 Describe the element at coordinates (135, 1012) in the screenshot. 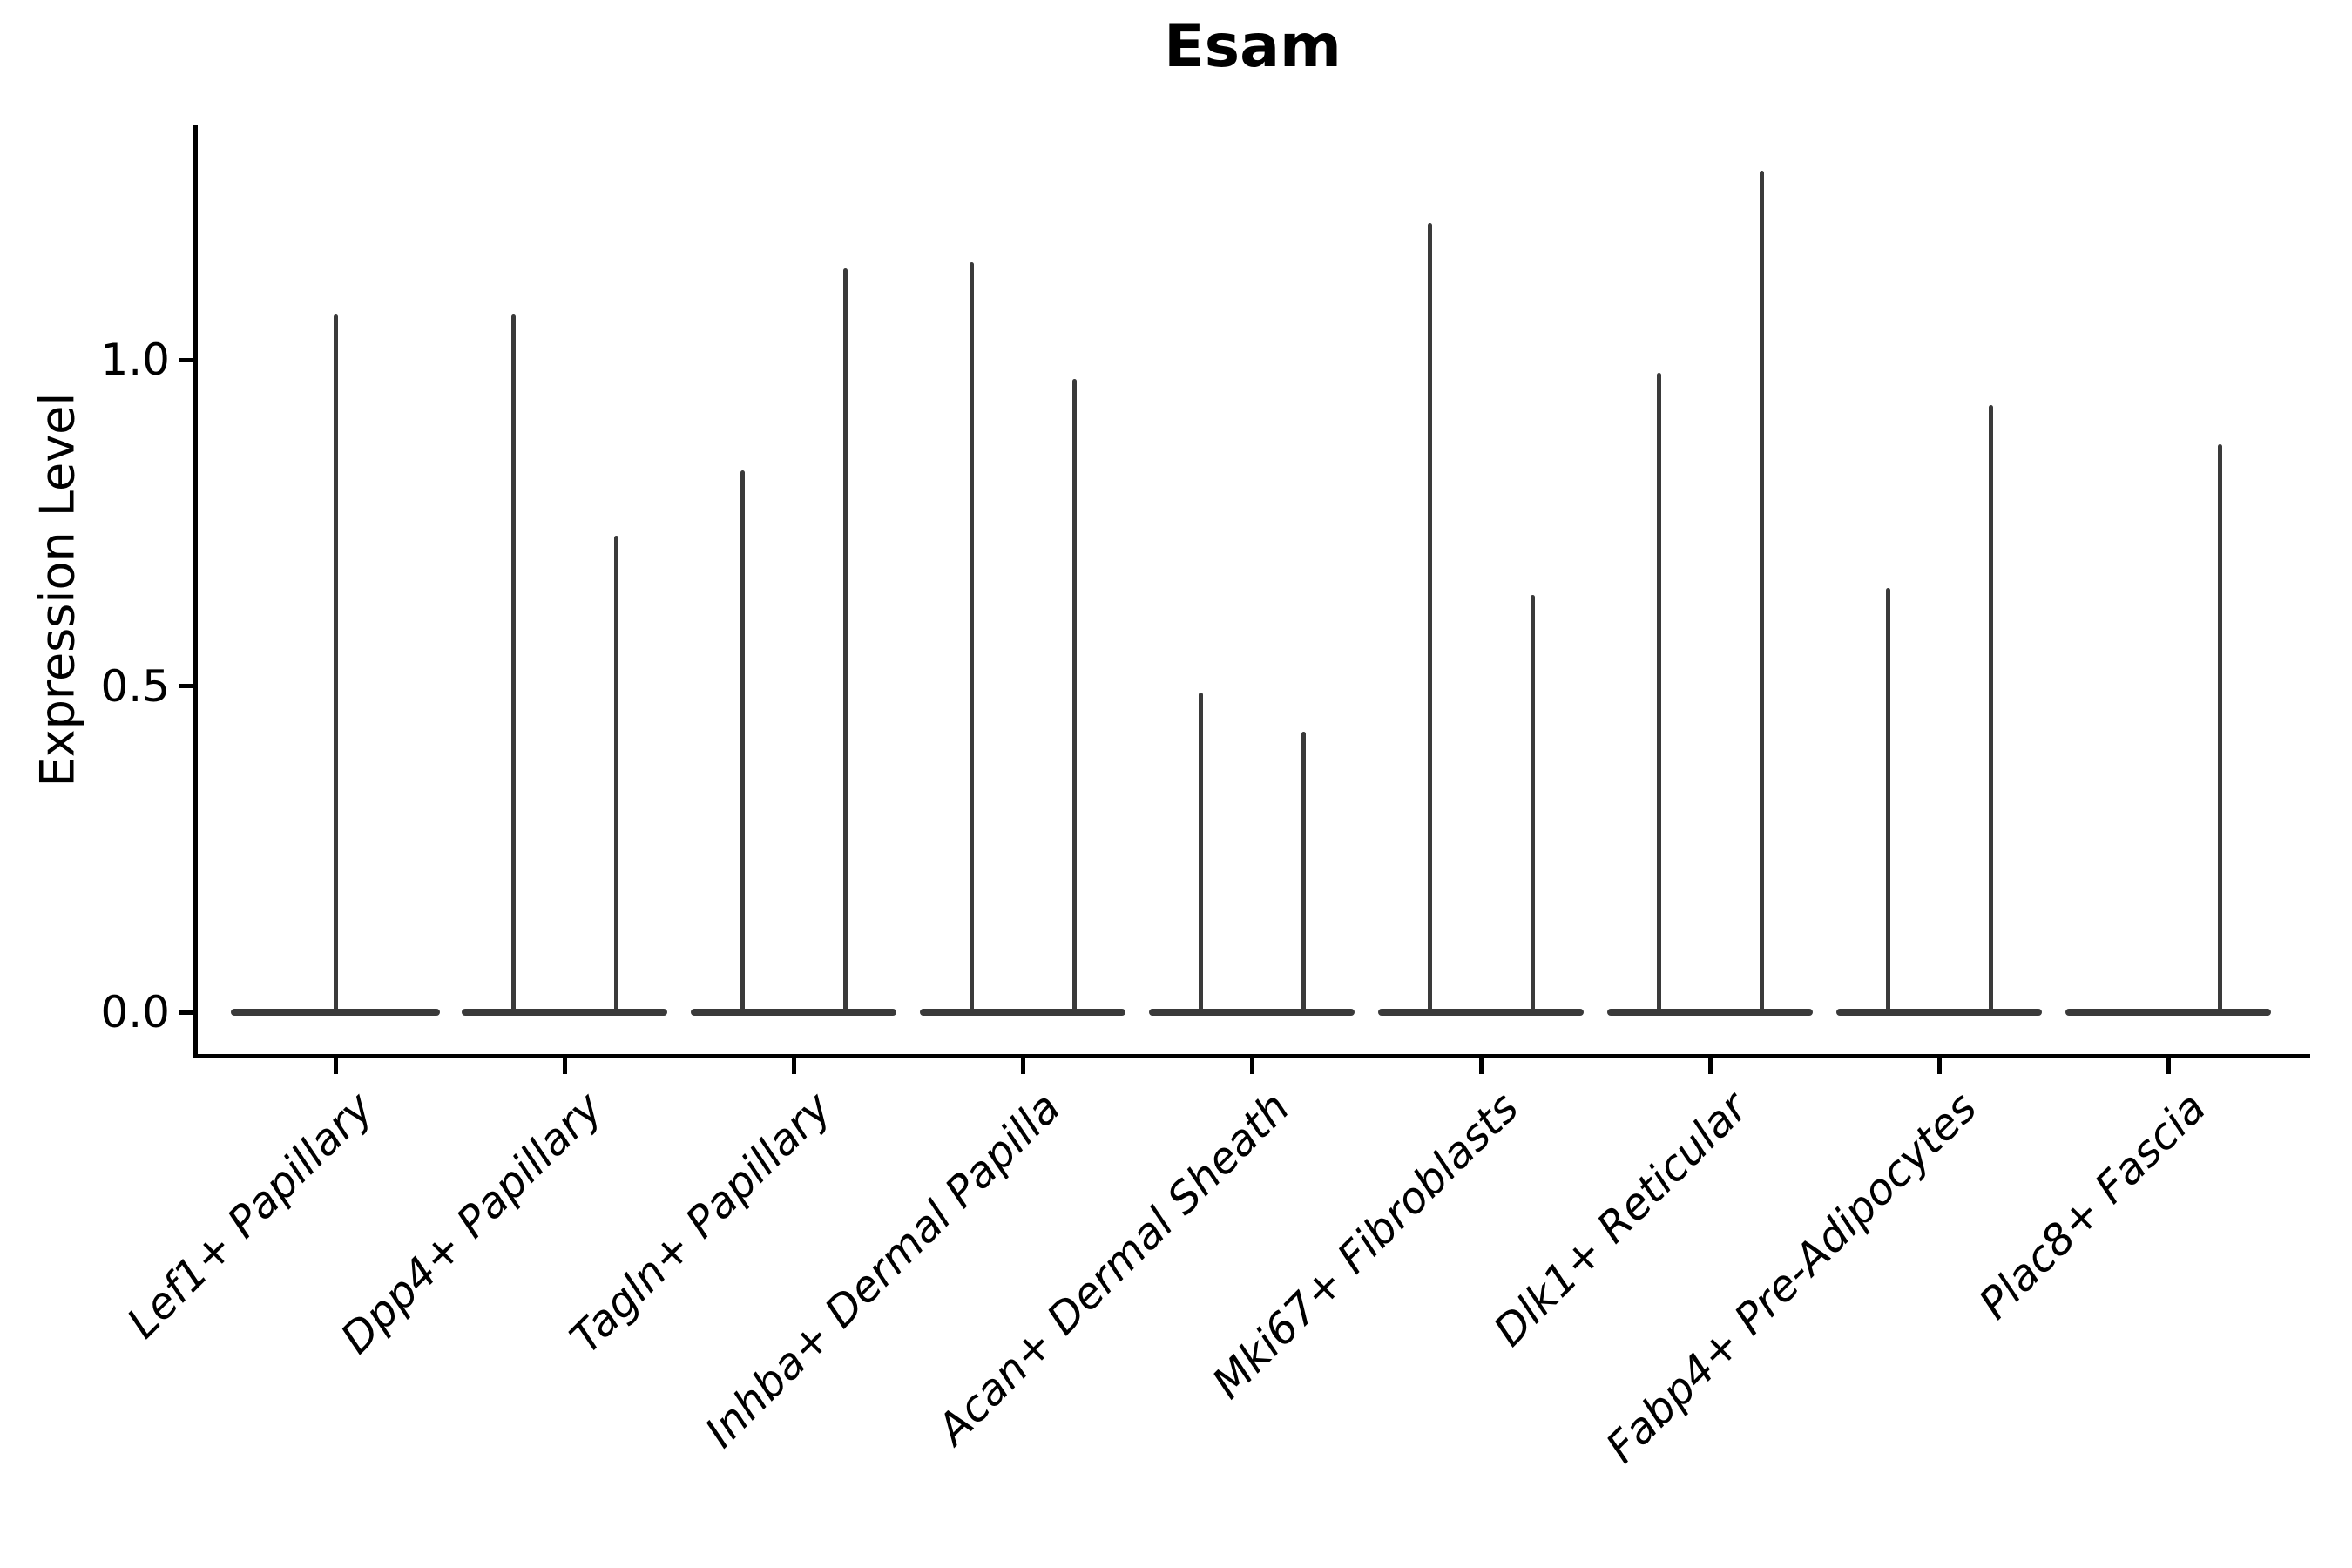

I see `y-tick-label: 0.0` at that location.